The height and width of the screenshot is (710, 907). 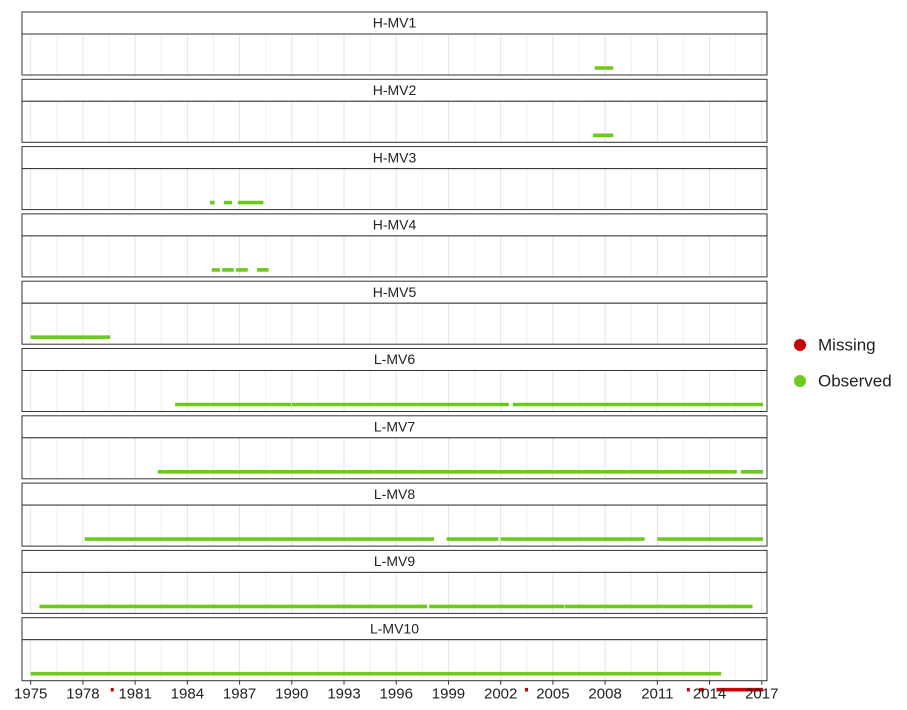 What do you see at coordinates (343, 694) in the screenshot?
I see `x-tick-label: 1993` at bounding box center [343, 694].